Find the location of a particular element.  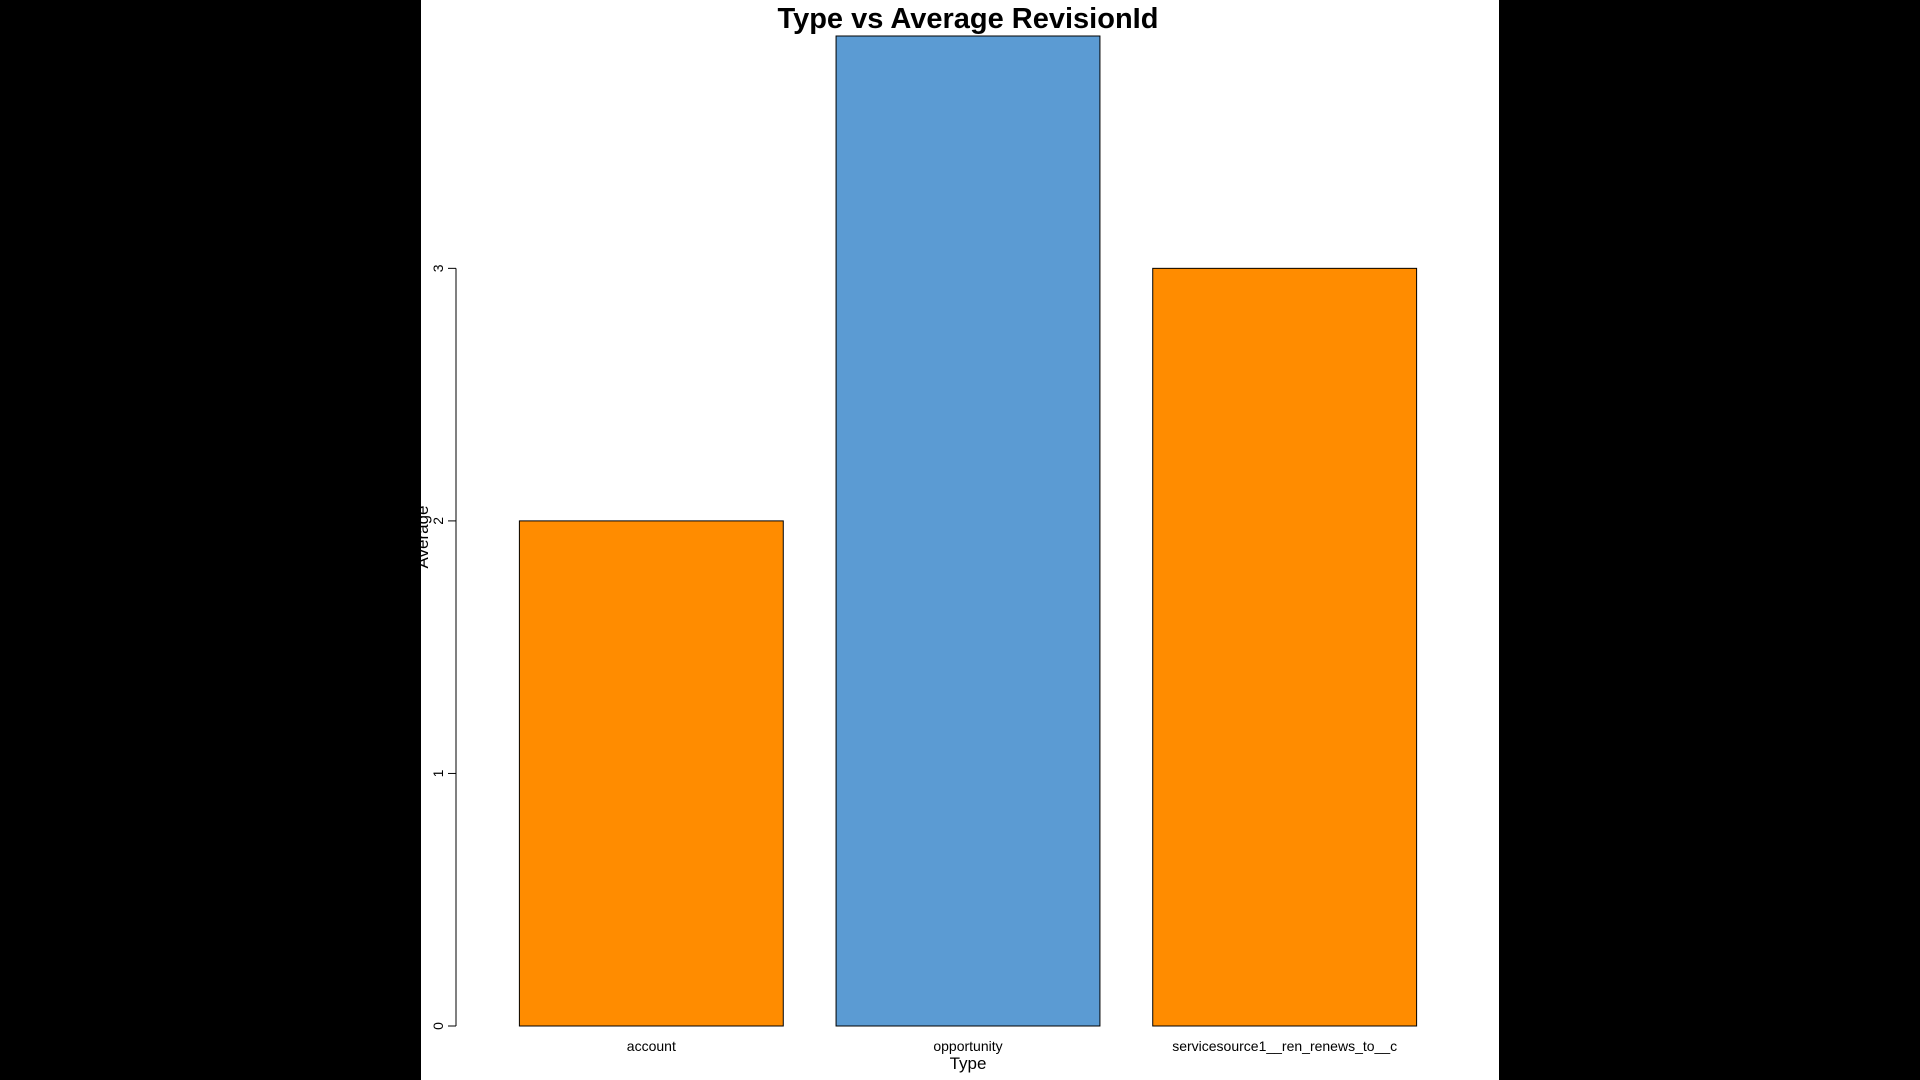

bar-account is located at coordinates (651, 773).